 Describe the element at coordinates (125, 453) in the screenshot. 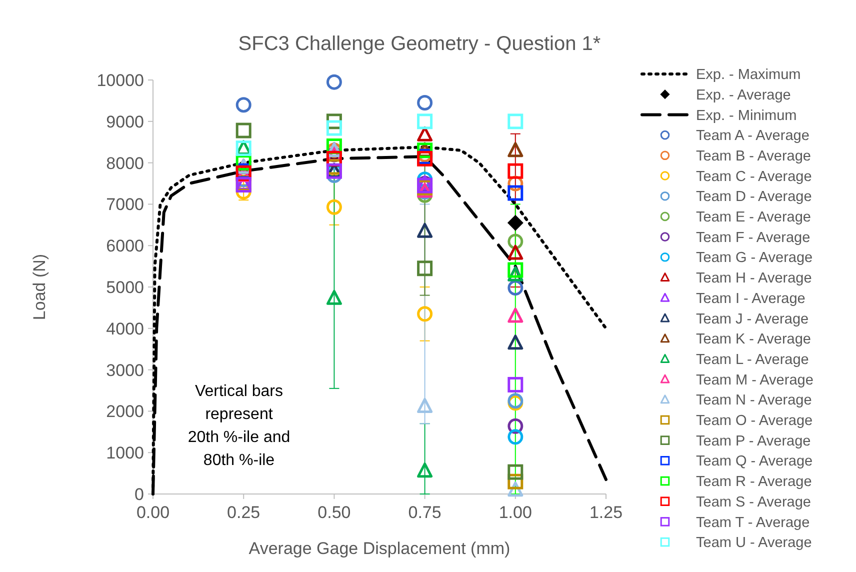

I see `y-tick-label: 1000` at that location.